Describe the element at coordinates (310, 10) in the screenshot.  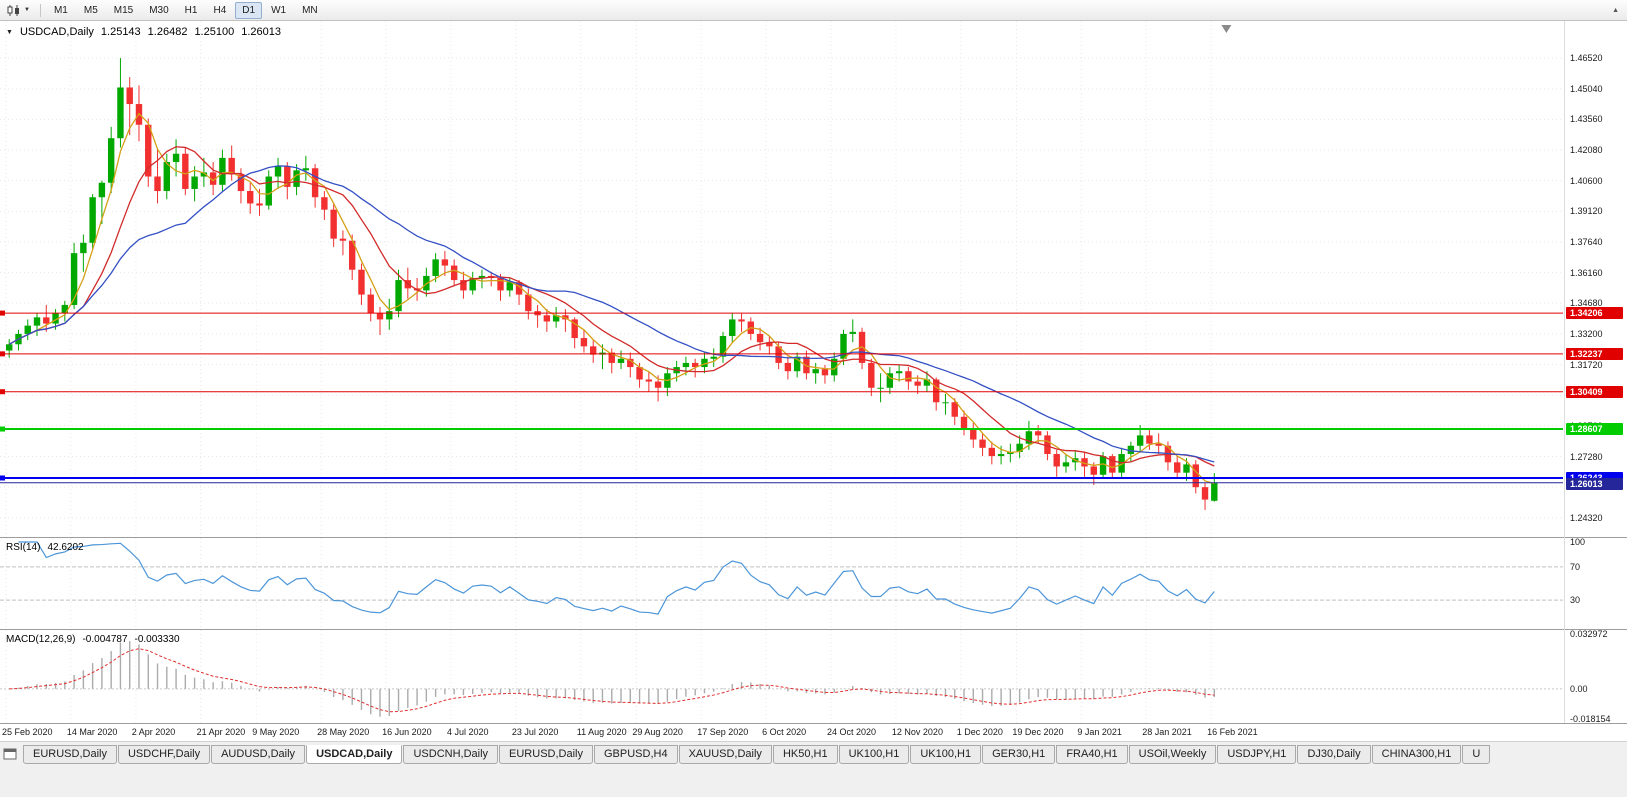
I see `timeframe-button-mn: MN` at that location.